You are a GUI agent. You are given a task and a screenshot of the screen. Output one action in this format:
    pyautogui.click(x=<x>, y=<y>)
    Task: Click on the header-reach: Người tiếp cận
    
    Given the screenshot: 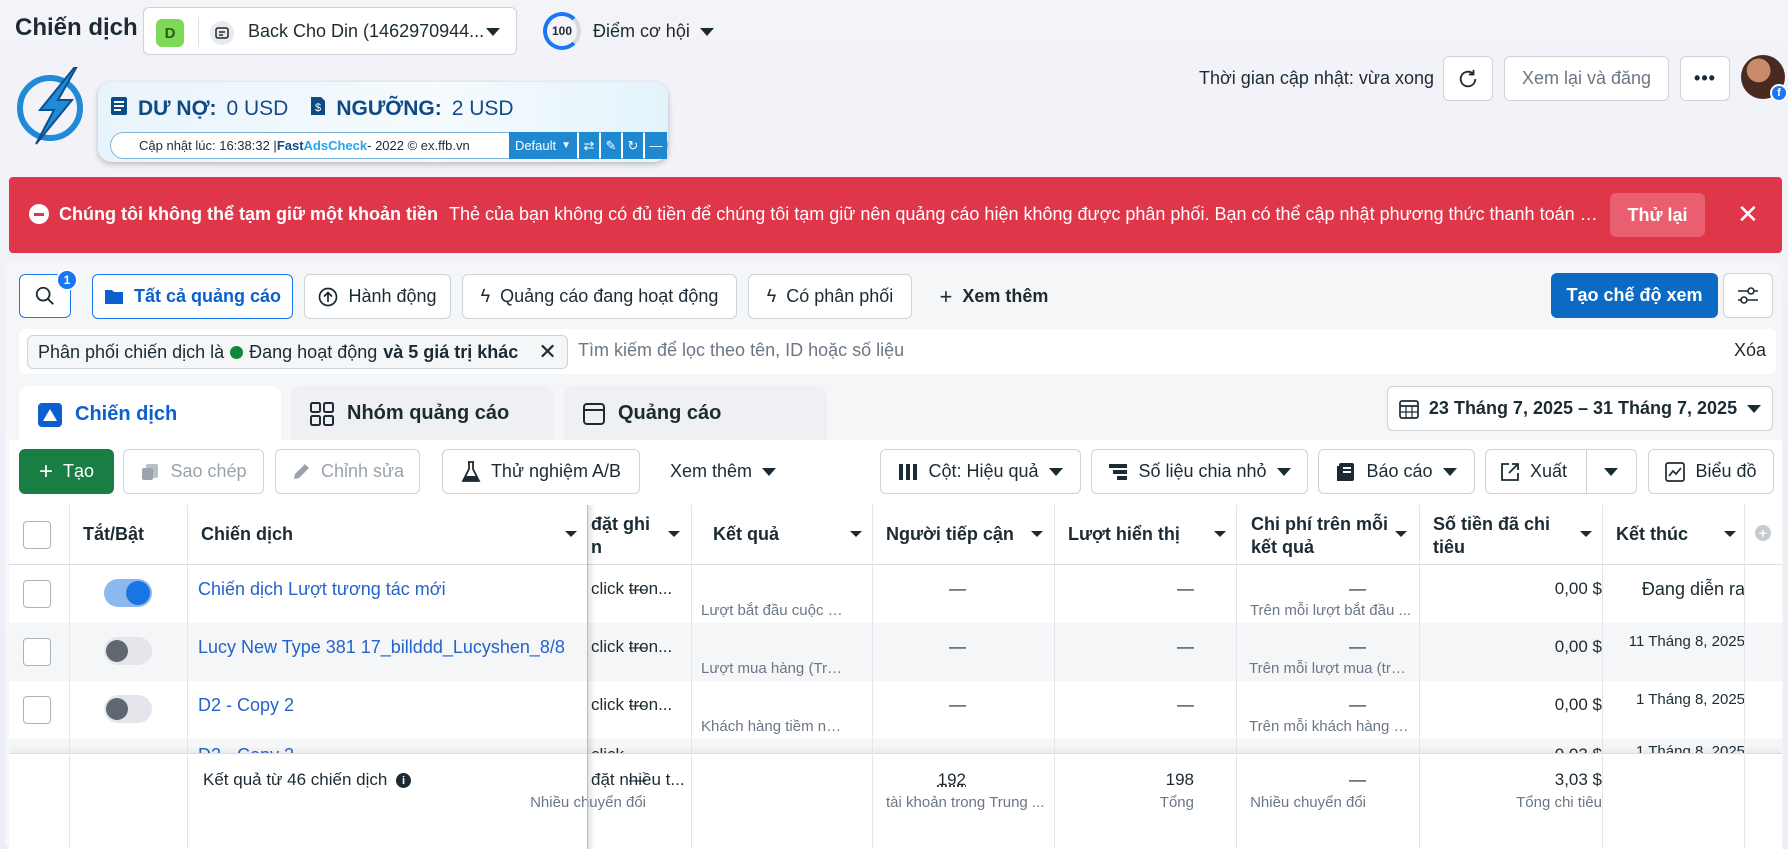 What is the action you would take?
    pyautogui.click(x=950, y=534)
    